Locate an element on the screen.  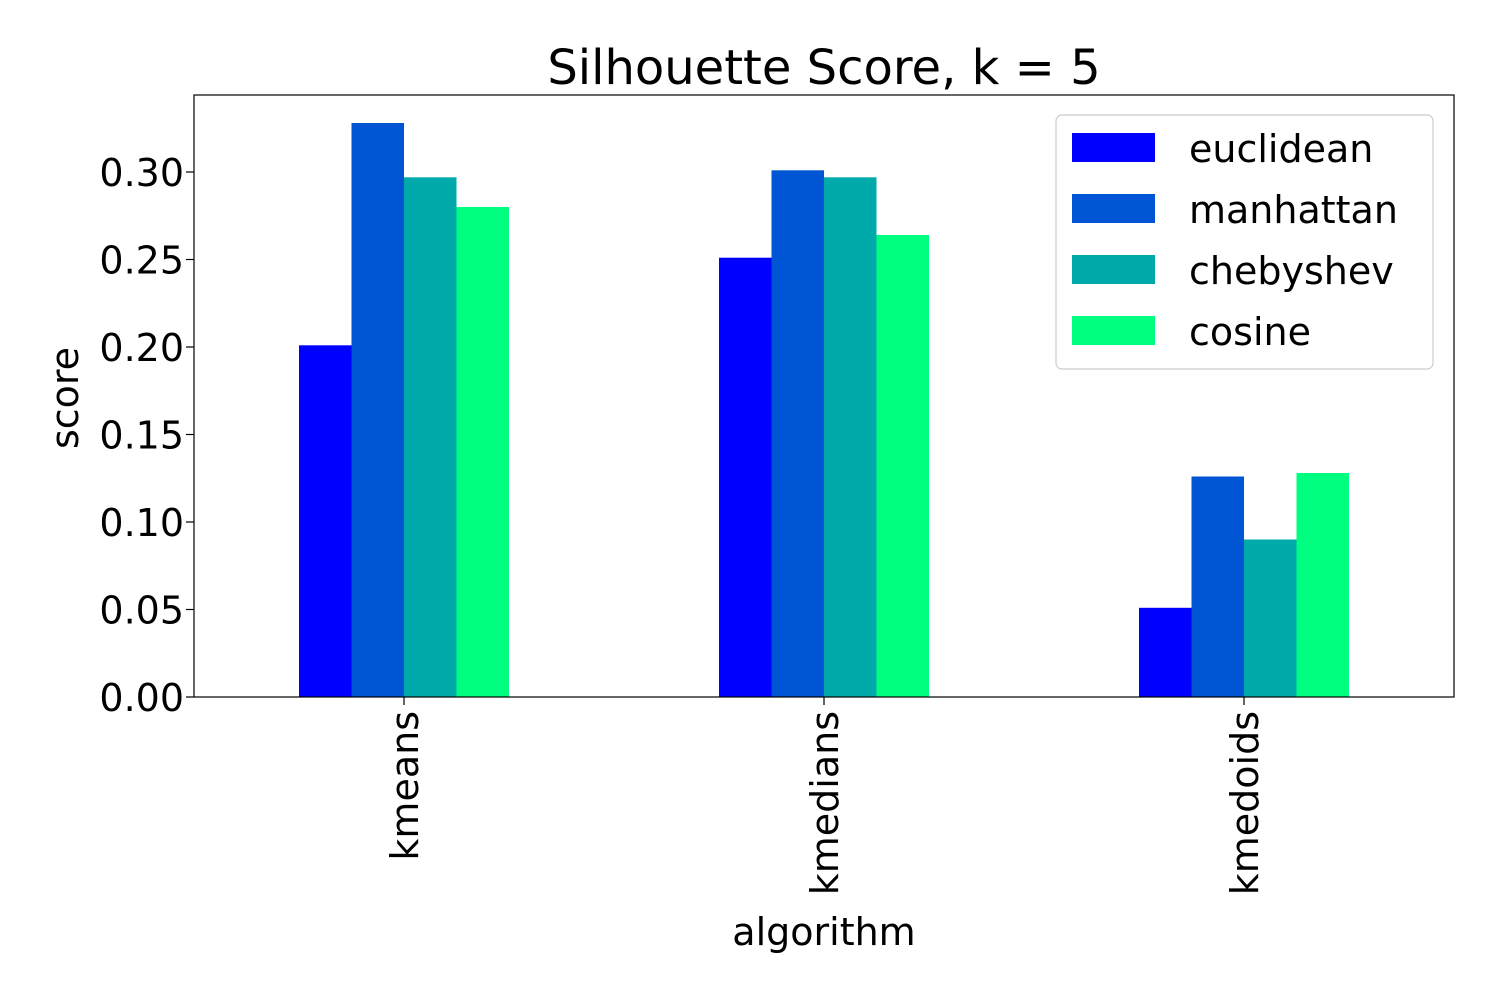
legend: euclidean manhattan chebyshev cosine is located at coordinates (1244, 242).